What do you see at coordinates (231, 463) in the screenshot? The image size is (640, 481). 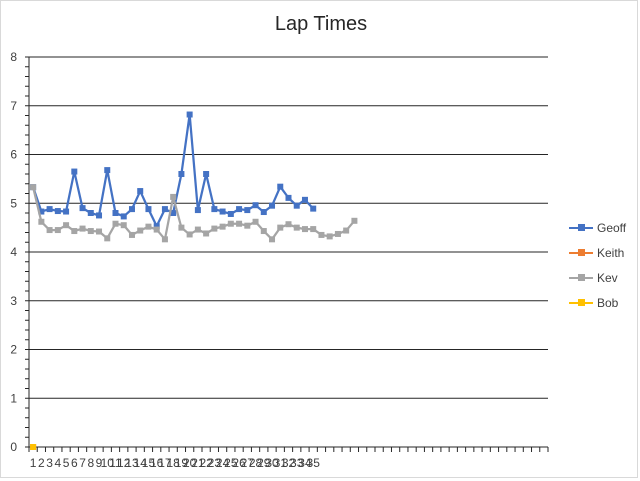 I see `x-tick-label-25: 25` at bounding box center [231, 463].